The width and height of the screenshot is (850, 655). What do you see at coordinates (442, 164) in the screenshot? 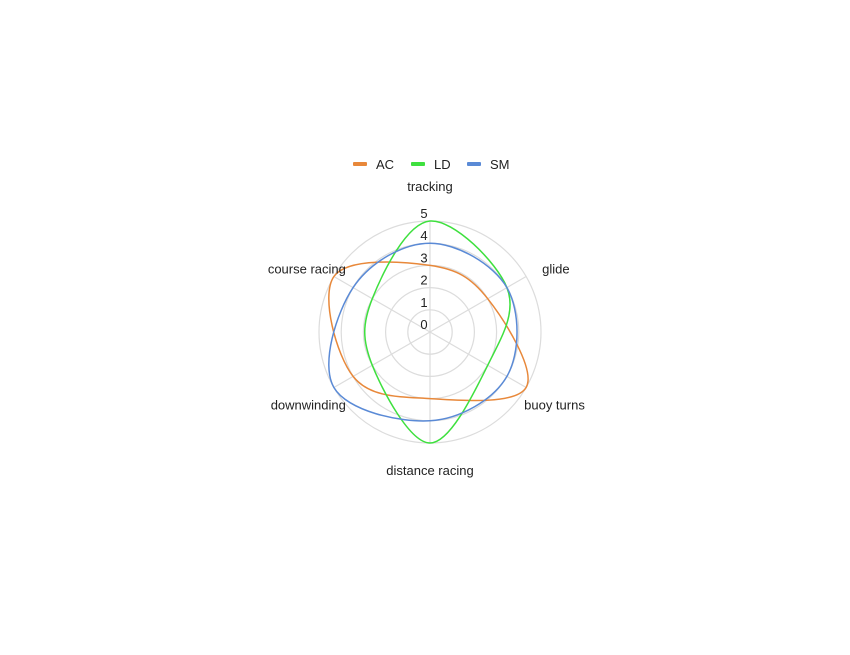
I see `legend-label: LD` at bounding box center [442, 164].